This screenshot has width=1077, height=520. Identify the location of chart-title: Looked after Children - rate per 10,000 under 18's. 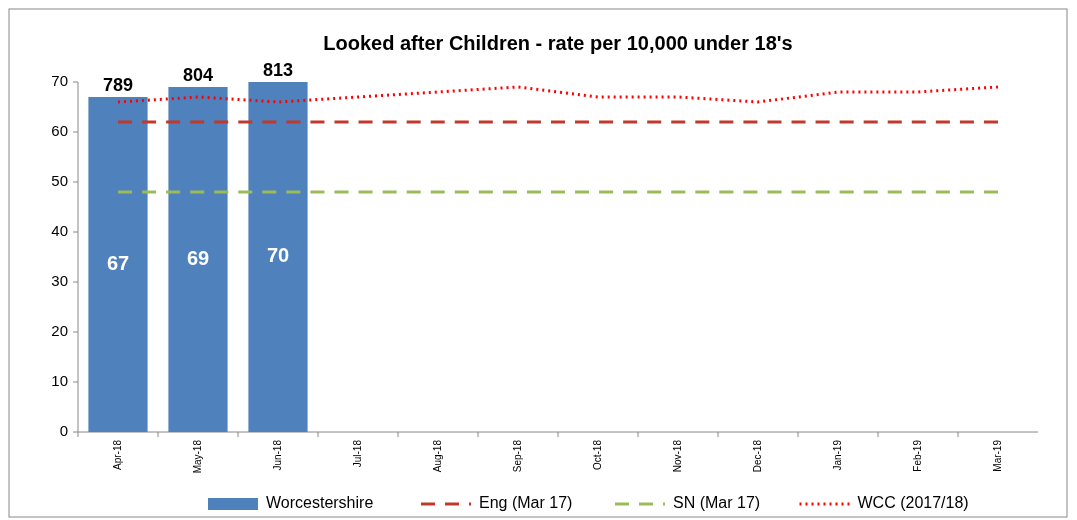
(558, 43).